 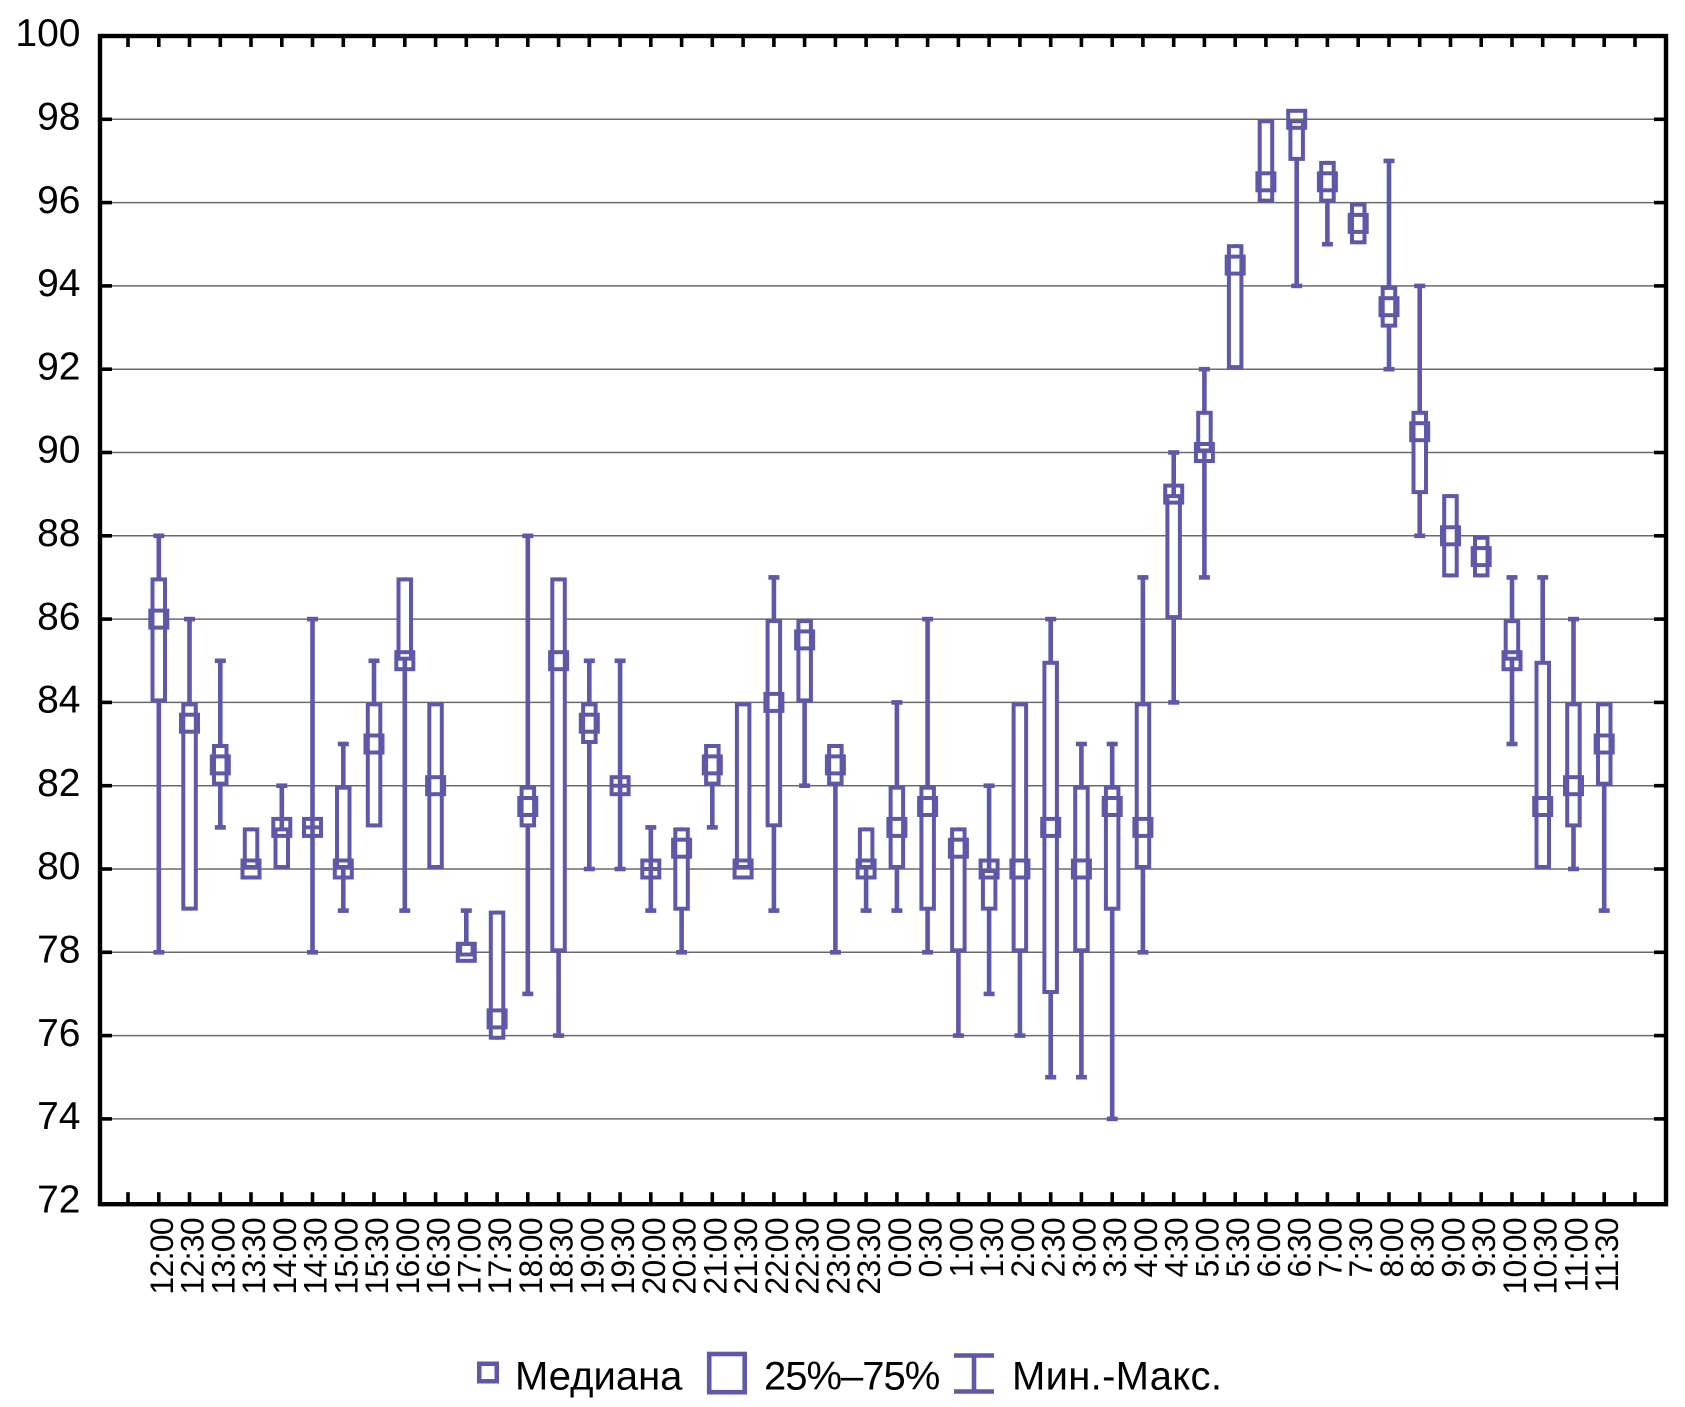 What do you see at coordinates (1577, 1255) in the screenshot?
I see `svg-text: 11:00` at bounding box center [1577, 1255].